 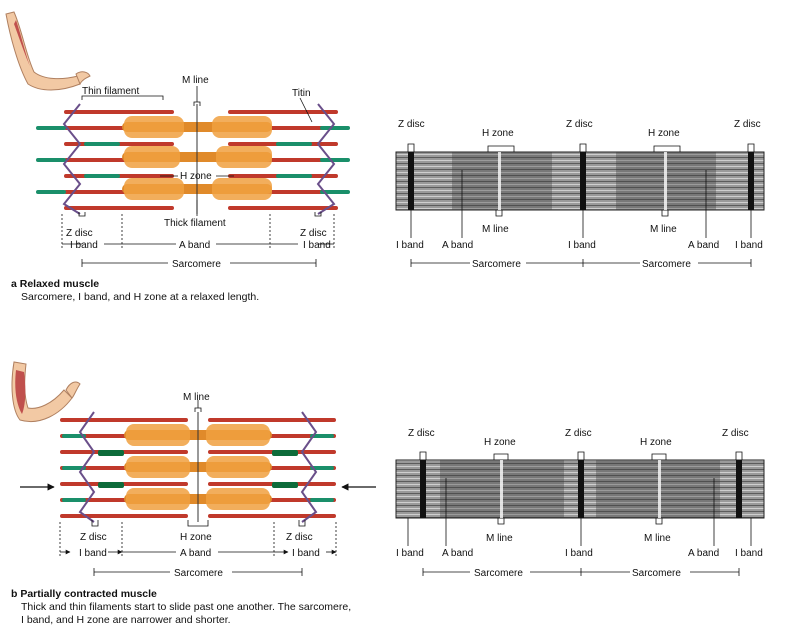 What do you see at coordinates (749, 245) in the screenshot?
I see `mic-a-i-band-3: I band` at bounding box center [749, 245].